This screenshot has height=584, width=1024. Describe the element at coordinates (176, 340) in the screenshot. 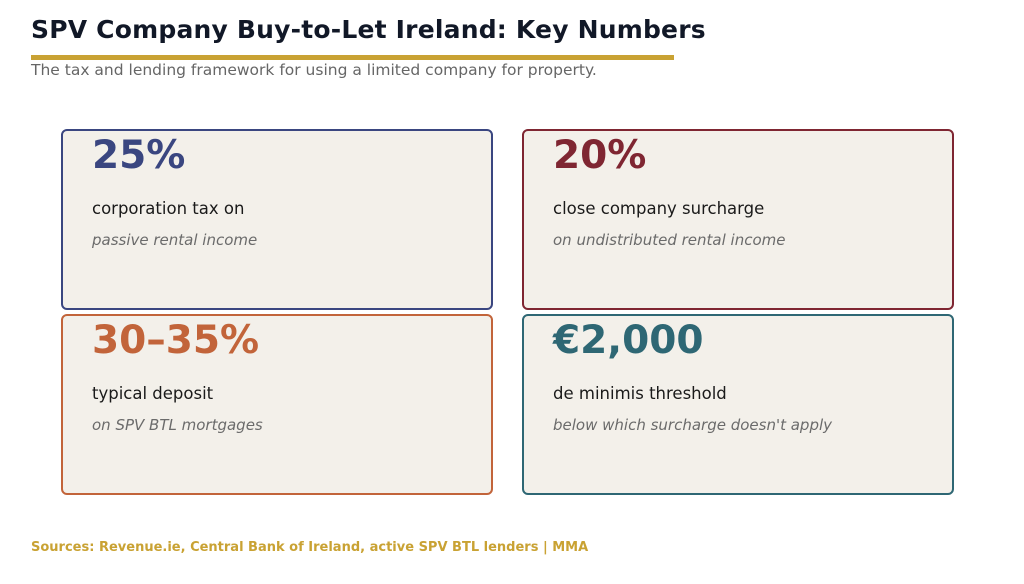

I see `stat-value: 30–35%` at that location.